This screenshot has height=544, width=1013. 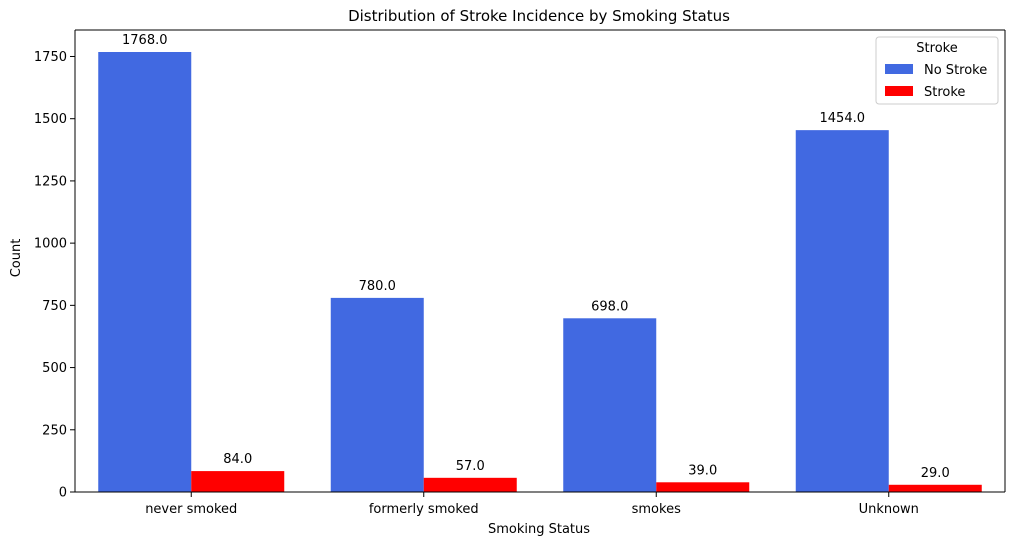 What do you see at coordinates (609, 306) in the screenshot?
I see `data-label: 698.0` at bounding box center [609, 306].